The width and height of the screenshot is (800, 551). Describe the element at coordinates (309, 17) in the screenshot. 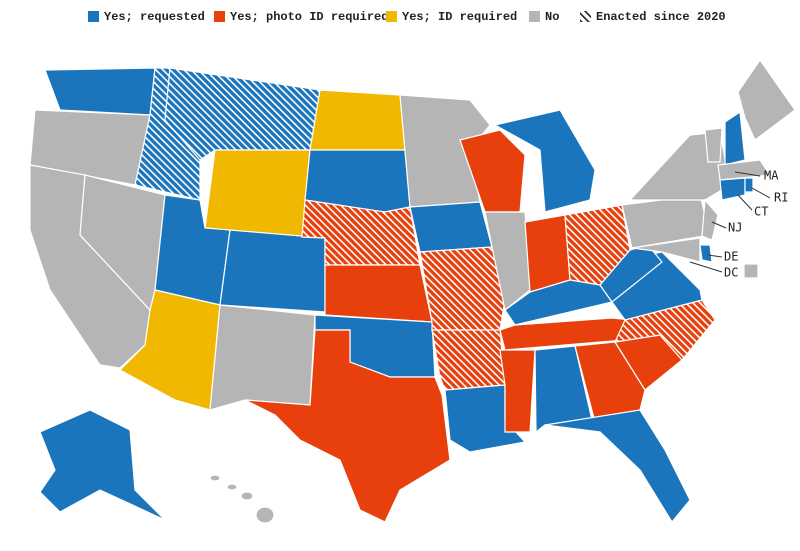

I see `legend-label: Yes; photo ID required` at that location.